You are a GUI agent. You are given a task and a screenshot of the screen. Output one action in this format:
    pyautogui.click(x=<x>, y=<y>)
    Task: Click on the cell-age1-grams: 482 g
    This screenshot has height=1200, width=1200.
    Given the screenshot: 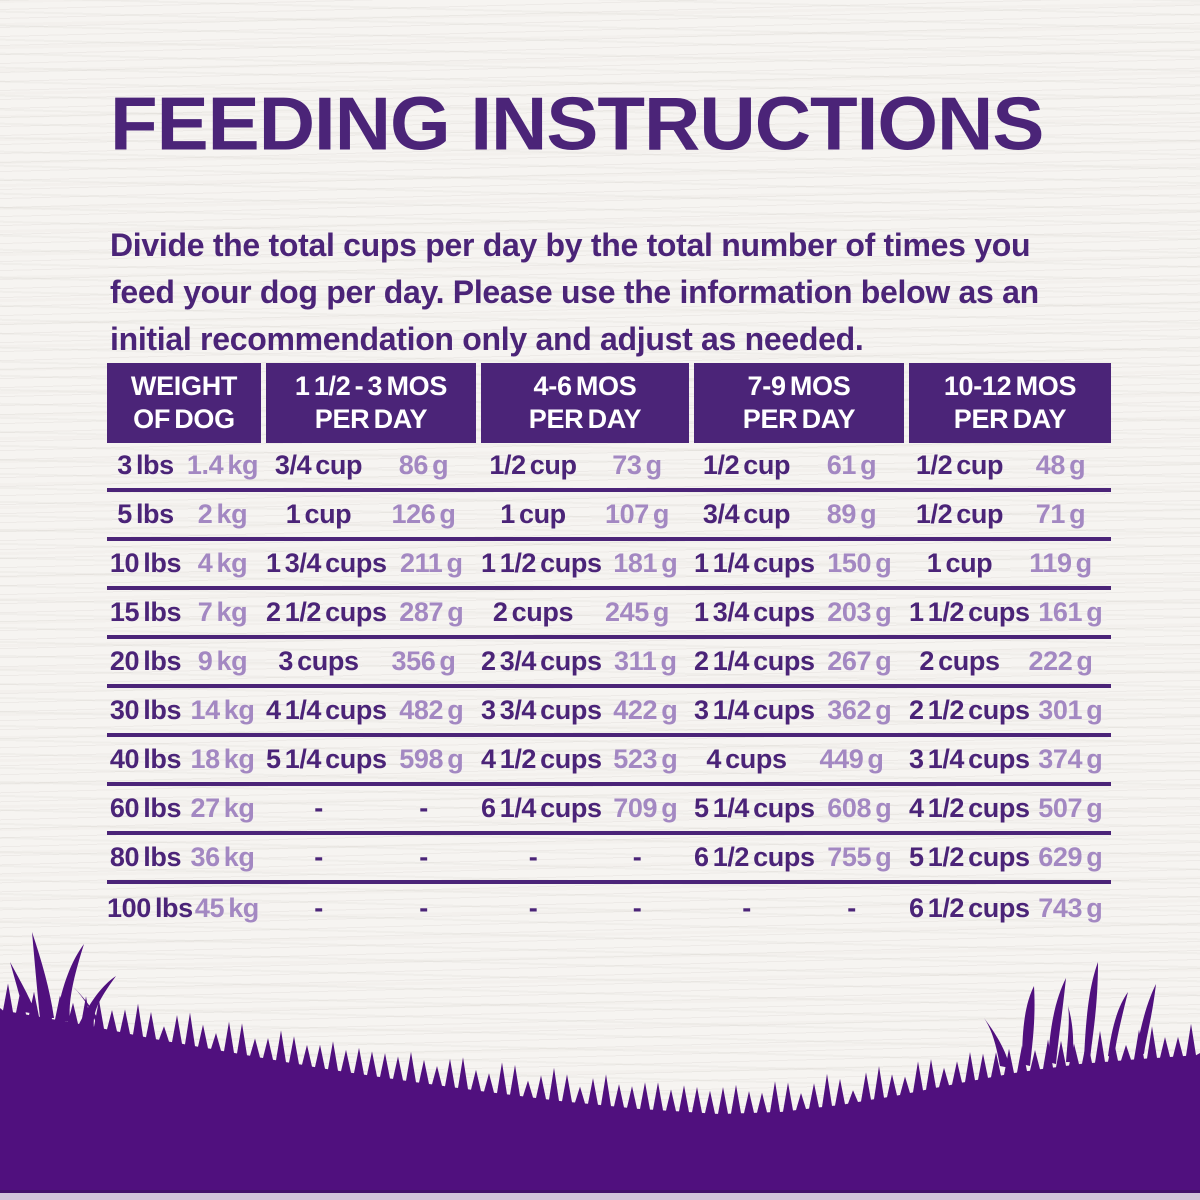 What is the action you would take?
    pyautogui.click(x=431, y=710)
    